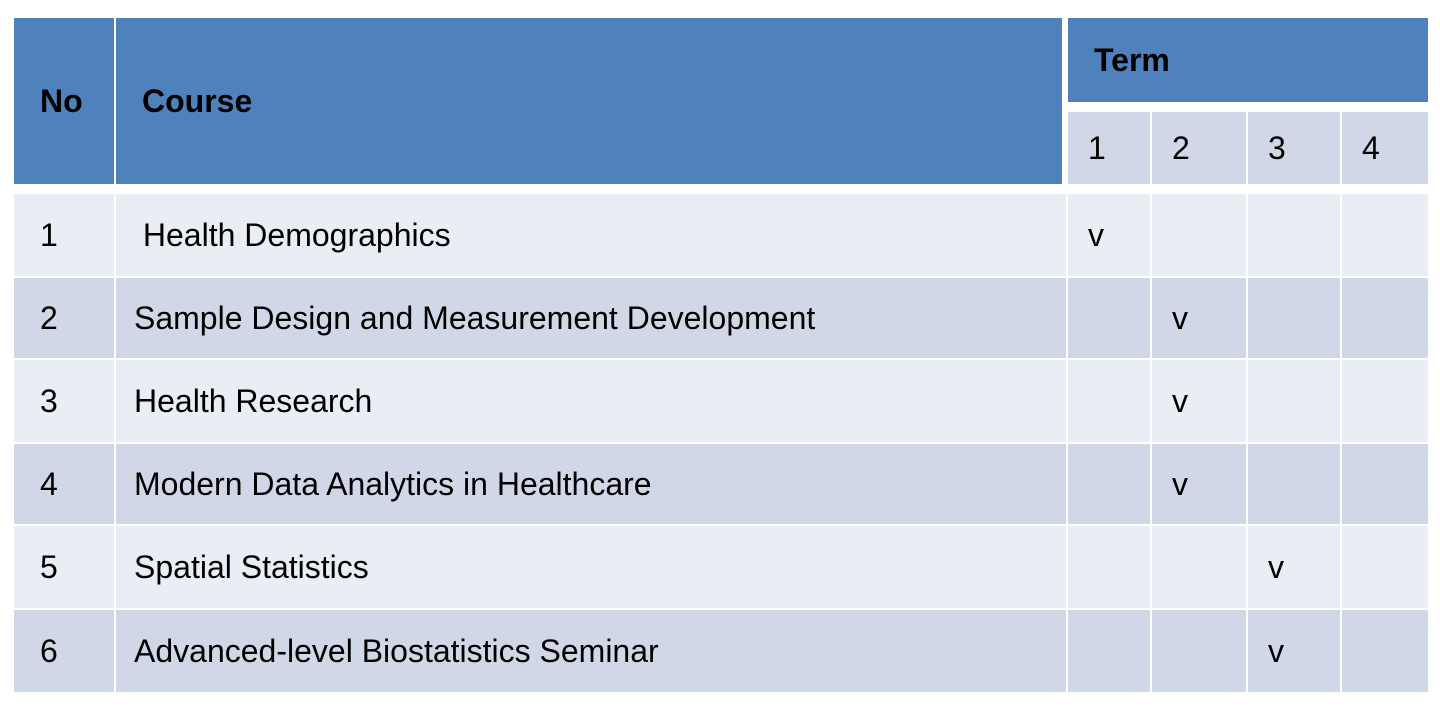 Image resolution: width=1440 pixels, height=714 pixels. I want to click on term-header-3: 3, so click(1294, 148).